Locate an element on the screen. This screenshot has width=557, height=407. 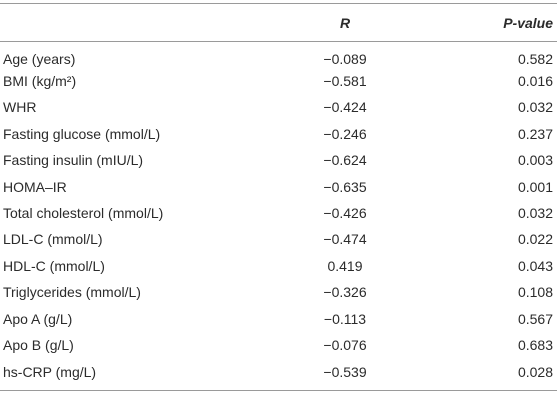
row-label: Triglycerides (mmol/L) is located at coordinates (72, 292).